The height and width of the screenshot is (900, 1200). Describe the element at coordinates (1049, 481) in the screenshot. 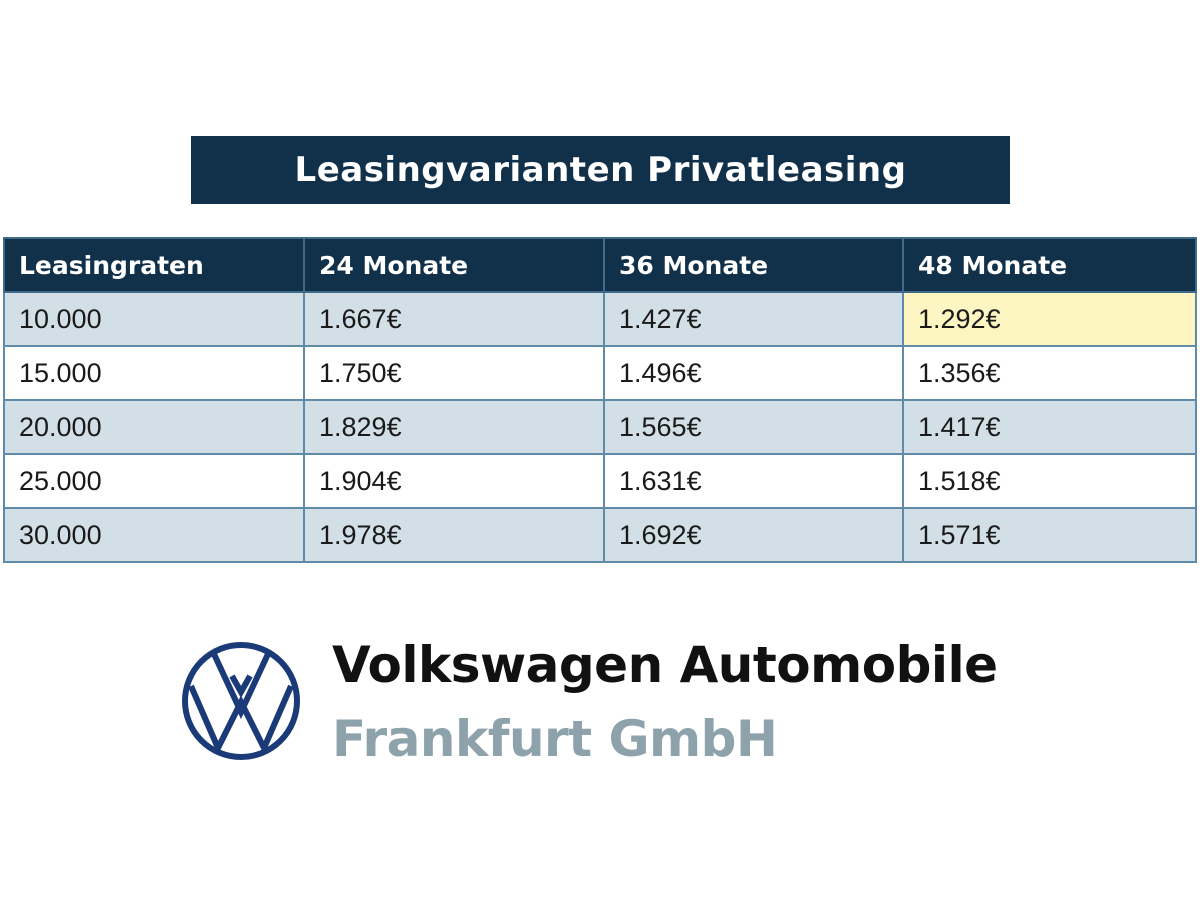

I see `rate-cell: 1.518€` at that location.